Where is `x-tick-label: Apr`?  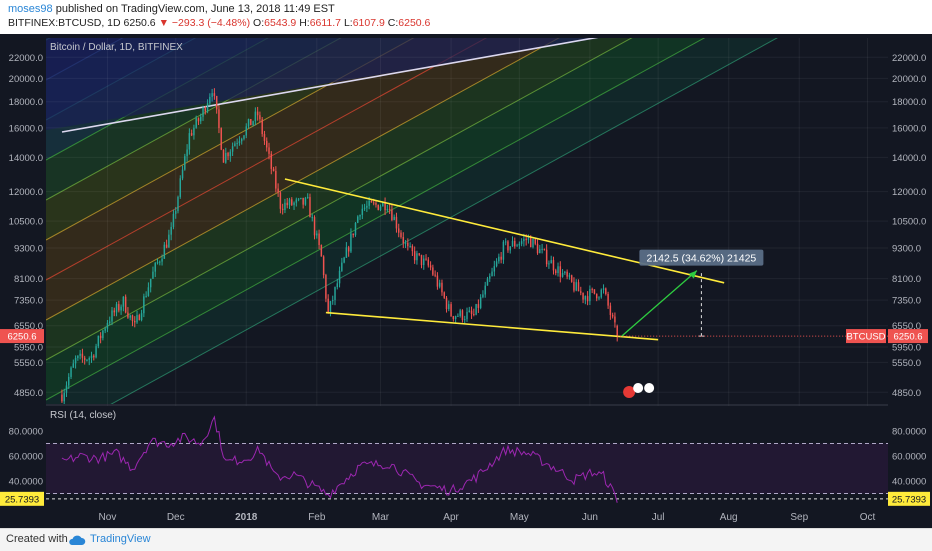
x-tick-label: Apr is located at coordinates (451, 517).